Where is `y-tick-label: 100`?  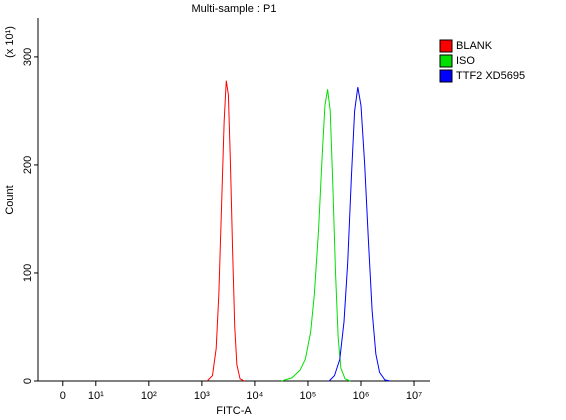
y-tick-label: 100 is located at coordinates (28, 273).